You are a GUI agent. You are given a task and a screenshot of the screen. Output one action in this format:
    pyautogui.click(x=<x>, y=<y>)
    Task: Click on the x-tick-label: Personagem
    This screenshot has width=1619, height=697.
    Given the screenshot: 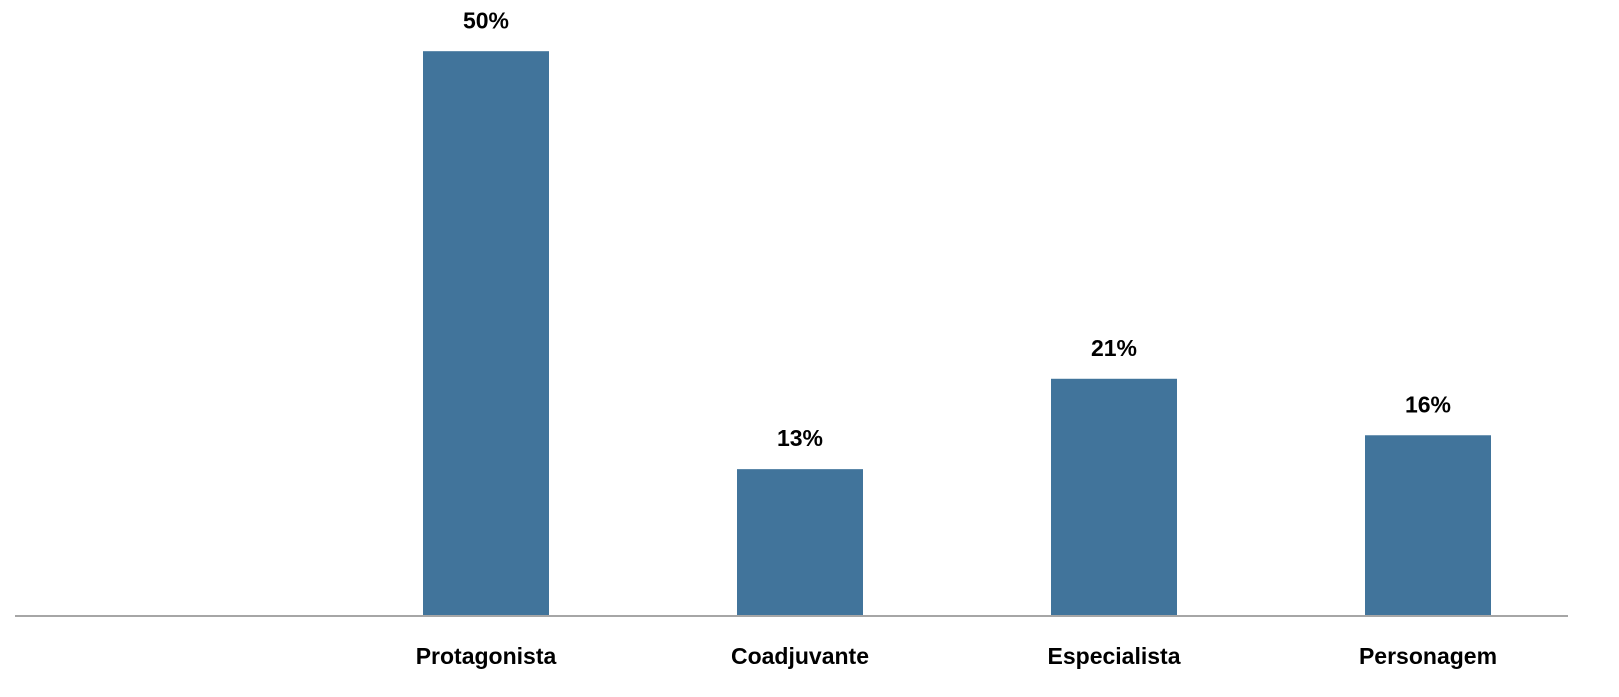 What is the action you would take?
    pyautogui.click(x=1428, y=656)
    